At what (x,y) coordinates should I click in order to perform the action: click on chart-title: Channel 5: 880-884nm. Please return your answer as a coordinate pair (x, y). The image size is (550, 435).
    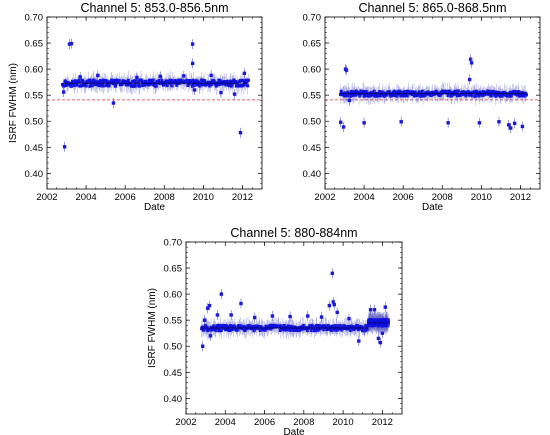
    Looking at the image, I should click on (293, 233).